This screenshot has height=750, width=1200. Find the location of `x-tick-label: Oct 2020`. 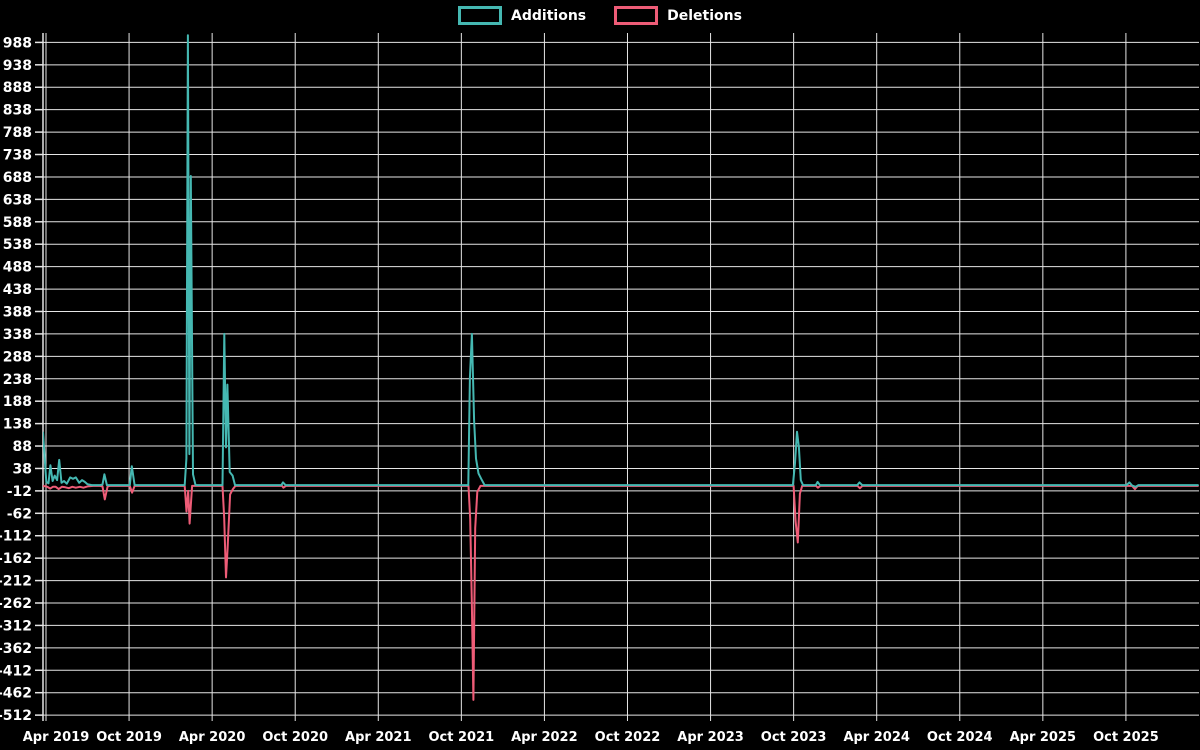

x-tick-label: Oct 2020 is located at coordinates (295, 737).